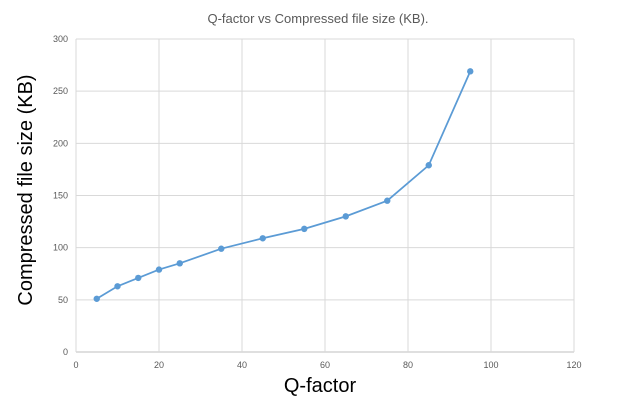  Describe the element at coordinates (60, 39) in the screenshot. I see `y-tick-label: 300` at that location.